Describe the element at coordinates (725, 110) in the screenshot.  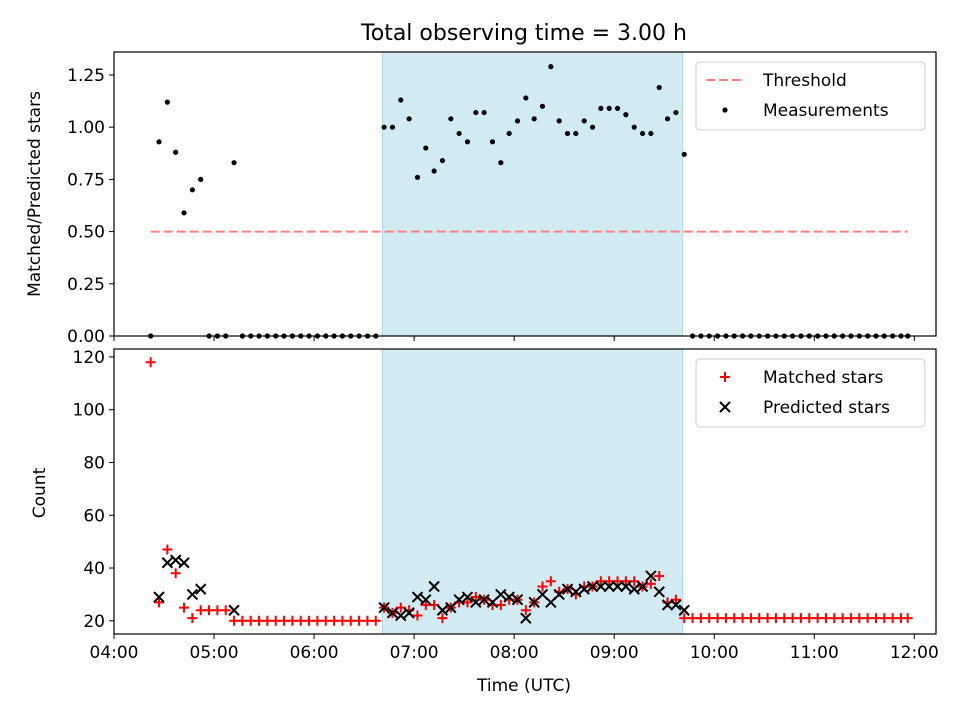
I see `top-legend-marker` at that location.